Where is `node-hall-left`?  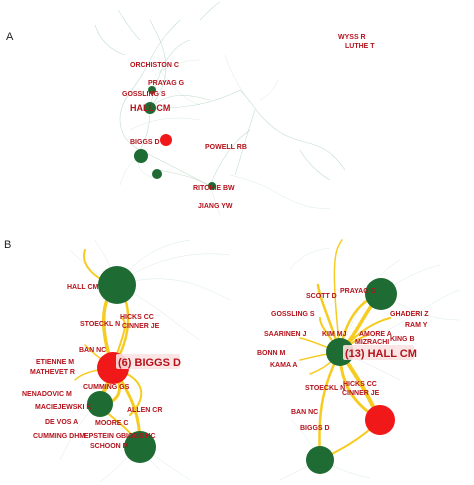 node-hall-left is located at coordinates (117, 285).